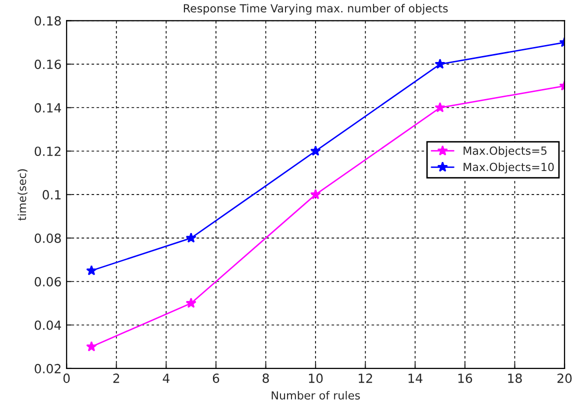  What do you see at coordinates (509, 168) in the screenshot?
I see `legend-label: Max.Objects=10` at bounding box center [509, 168].